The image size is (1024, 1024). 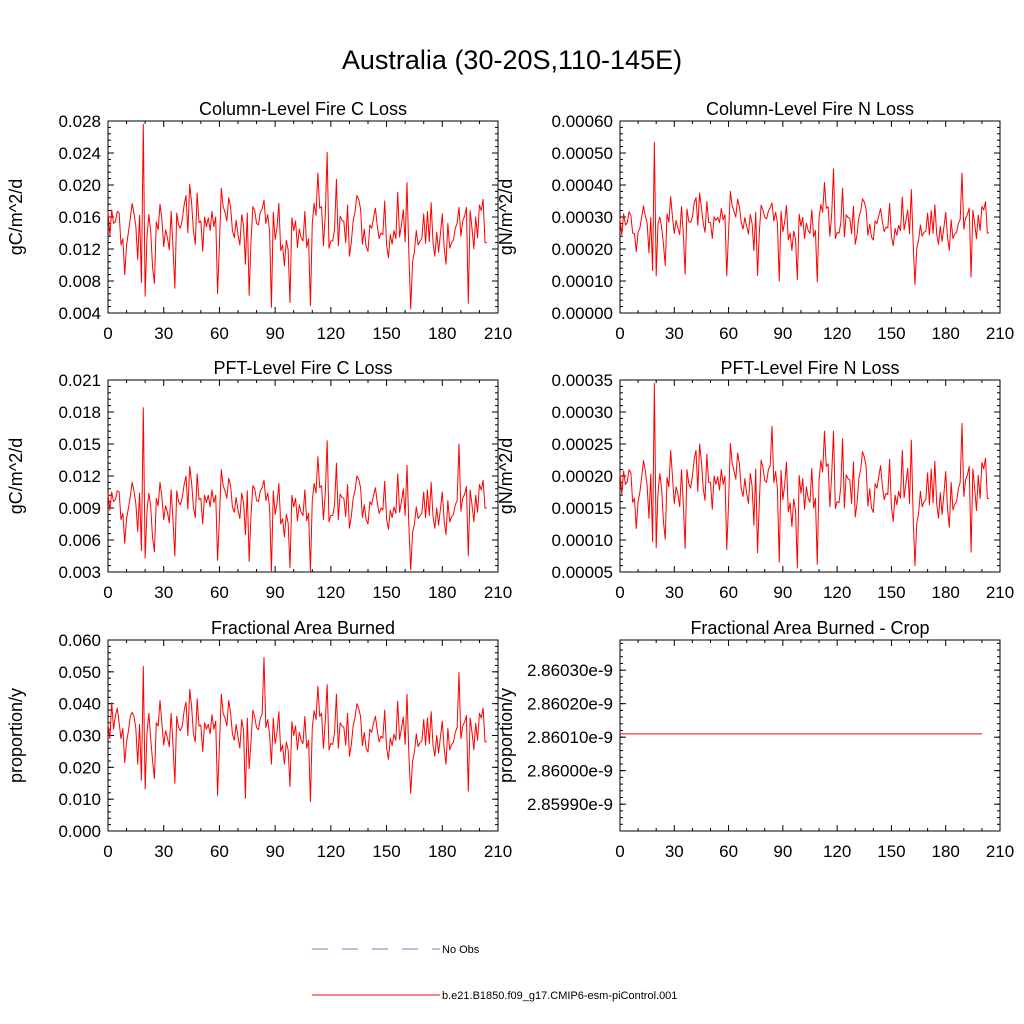 What do you see at coordinates (79, 572) in the screenshot?
I see `y-tick-label: 0.003` at bounding box center [79, 572].